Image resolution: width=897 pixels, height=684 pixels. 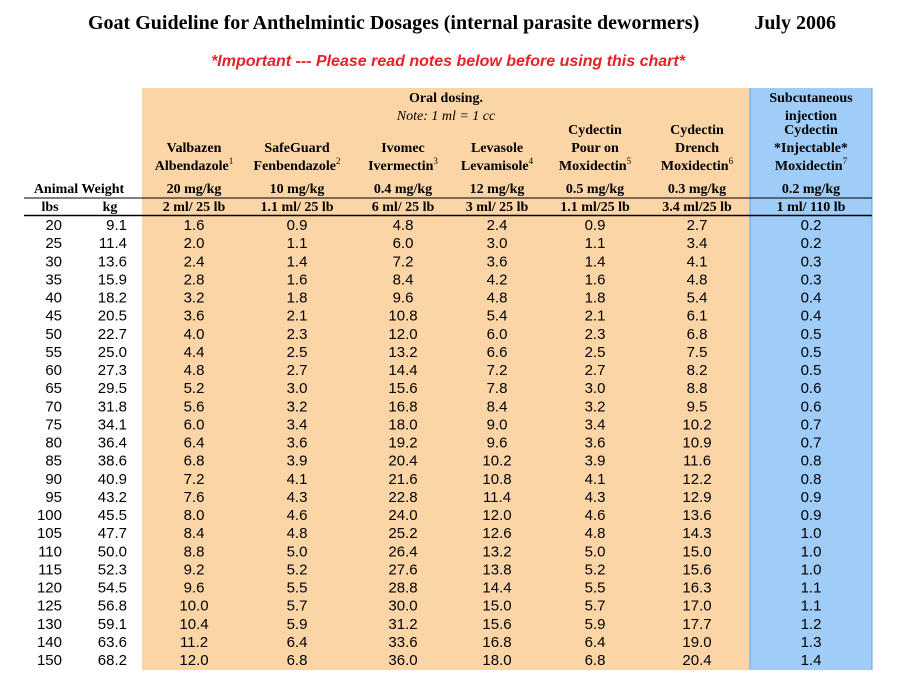 What do you see at coordinates (112, 370) in the screenshot?
I see `weight-cell: 27.3` at bounding box center [112, 370].